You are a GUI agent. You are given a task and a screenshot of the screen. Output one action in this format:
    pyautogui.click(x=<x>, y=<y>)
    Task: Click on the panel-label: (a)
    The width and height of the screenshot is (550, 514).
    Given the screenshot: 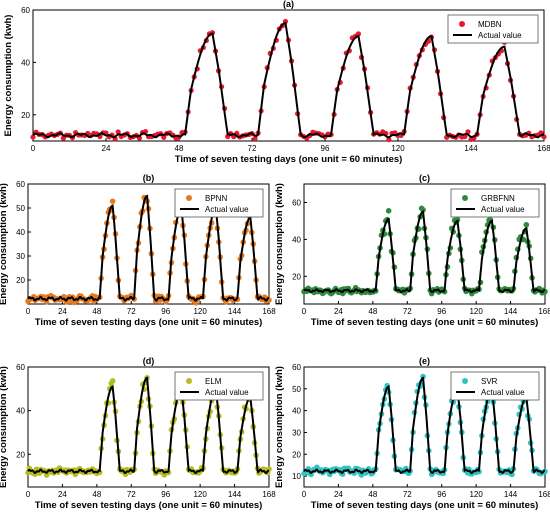 What is the action you would take?
    pyautogui.click(x=288, y=4)
    